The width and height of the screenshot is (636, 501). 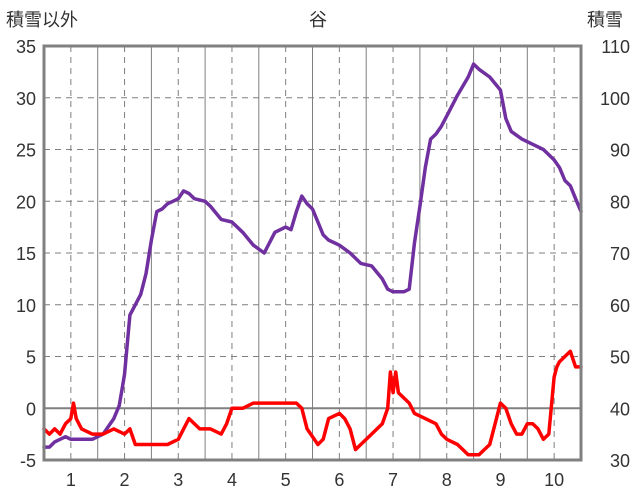 What do you see at coordinates (286, 480) in the screenshot?
I see `x-tick-label: 5` at bounding box center [286, 480].